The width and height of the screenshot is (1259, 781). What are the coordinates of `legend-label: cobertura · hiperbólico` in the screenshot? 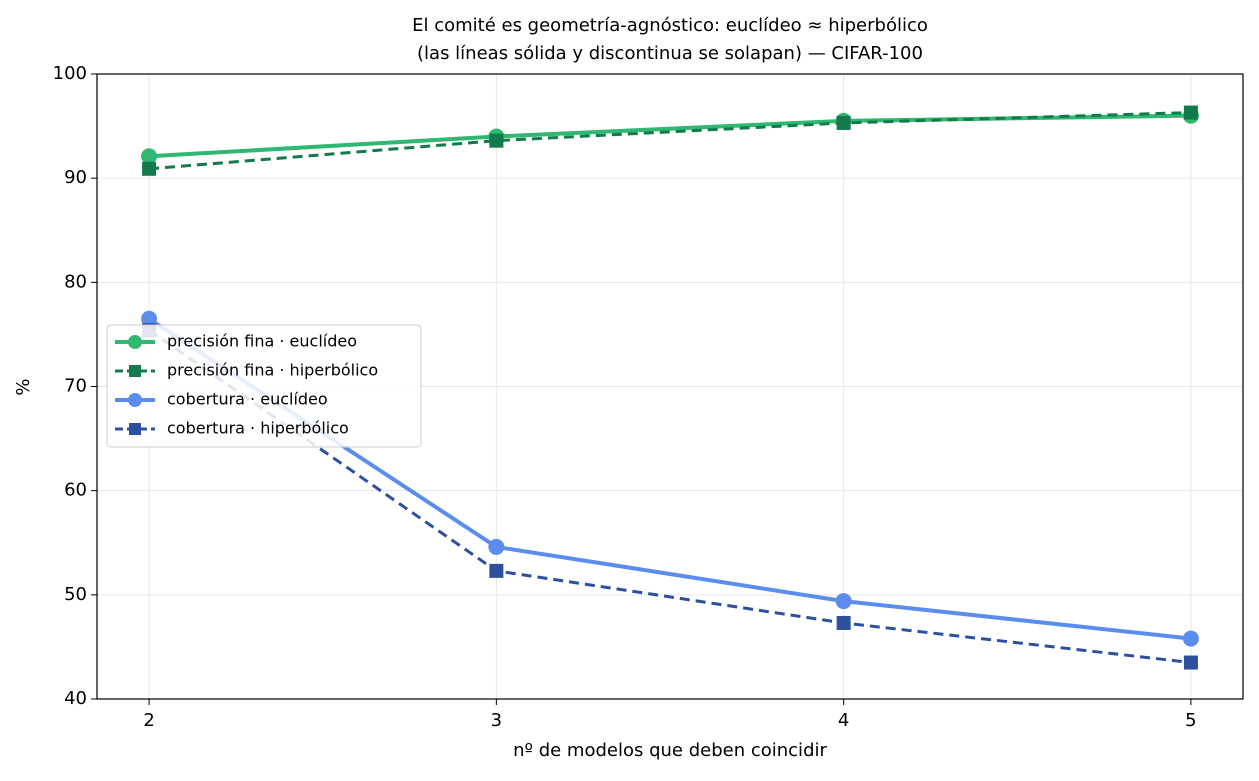 It's located at (258, 428).